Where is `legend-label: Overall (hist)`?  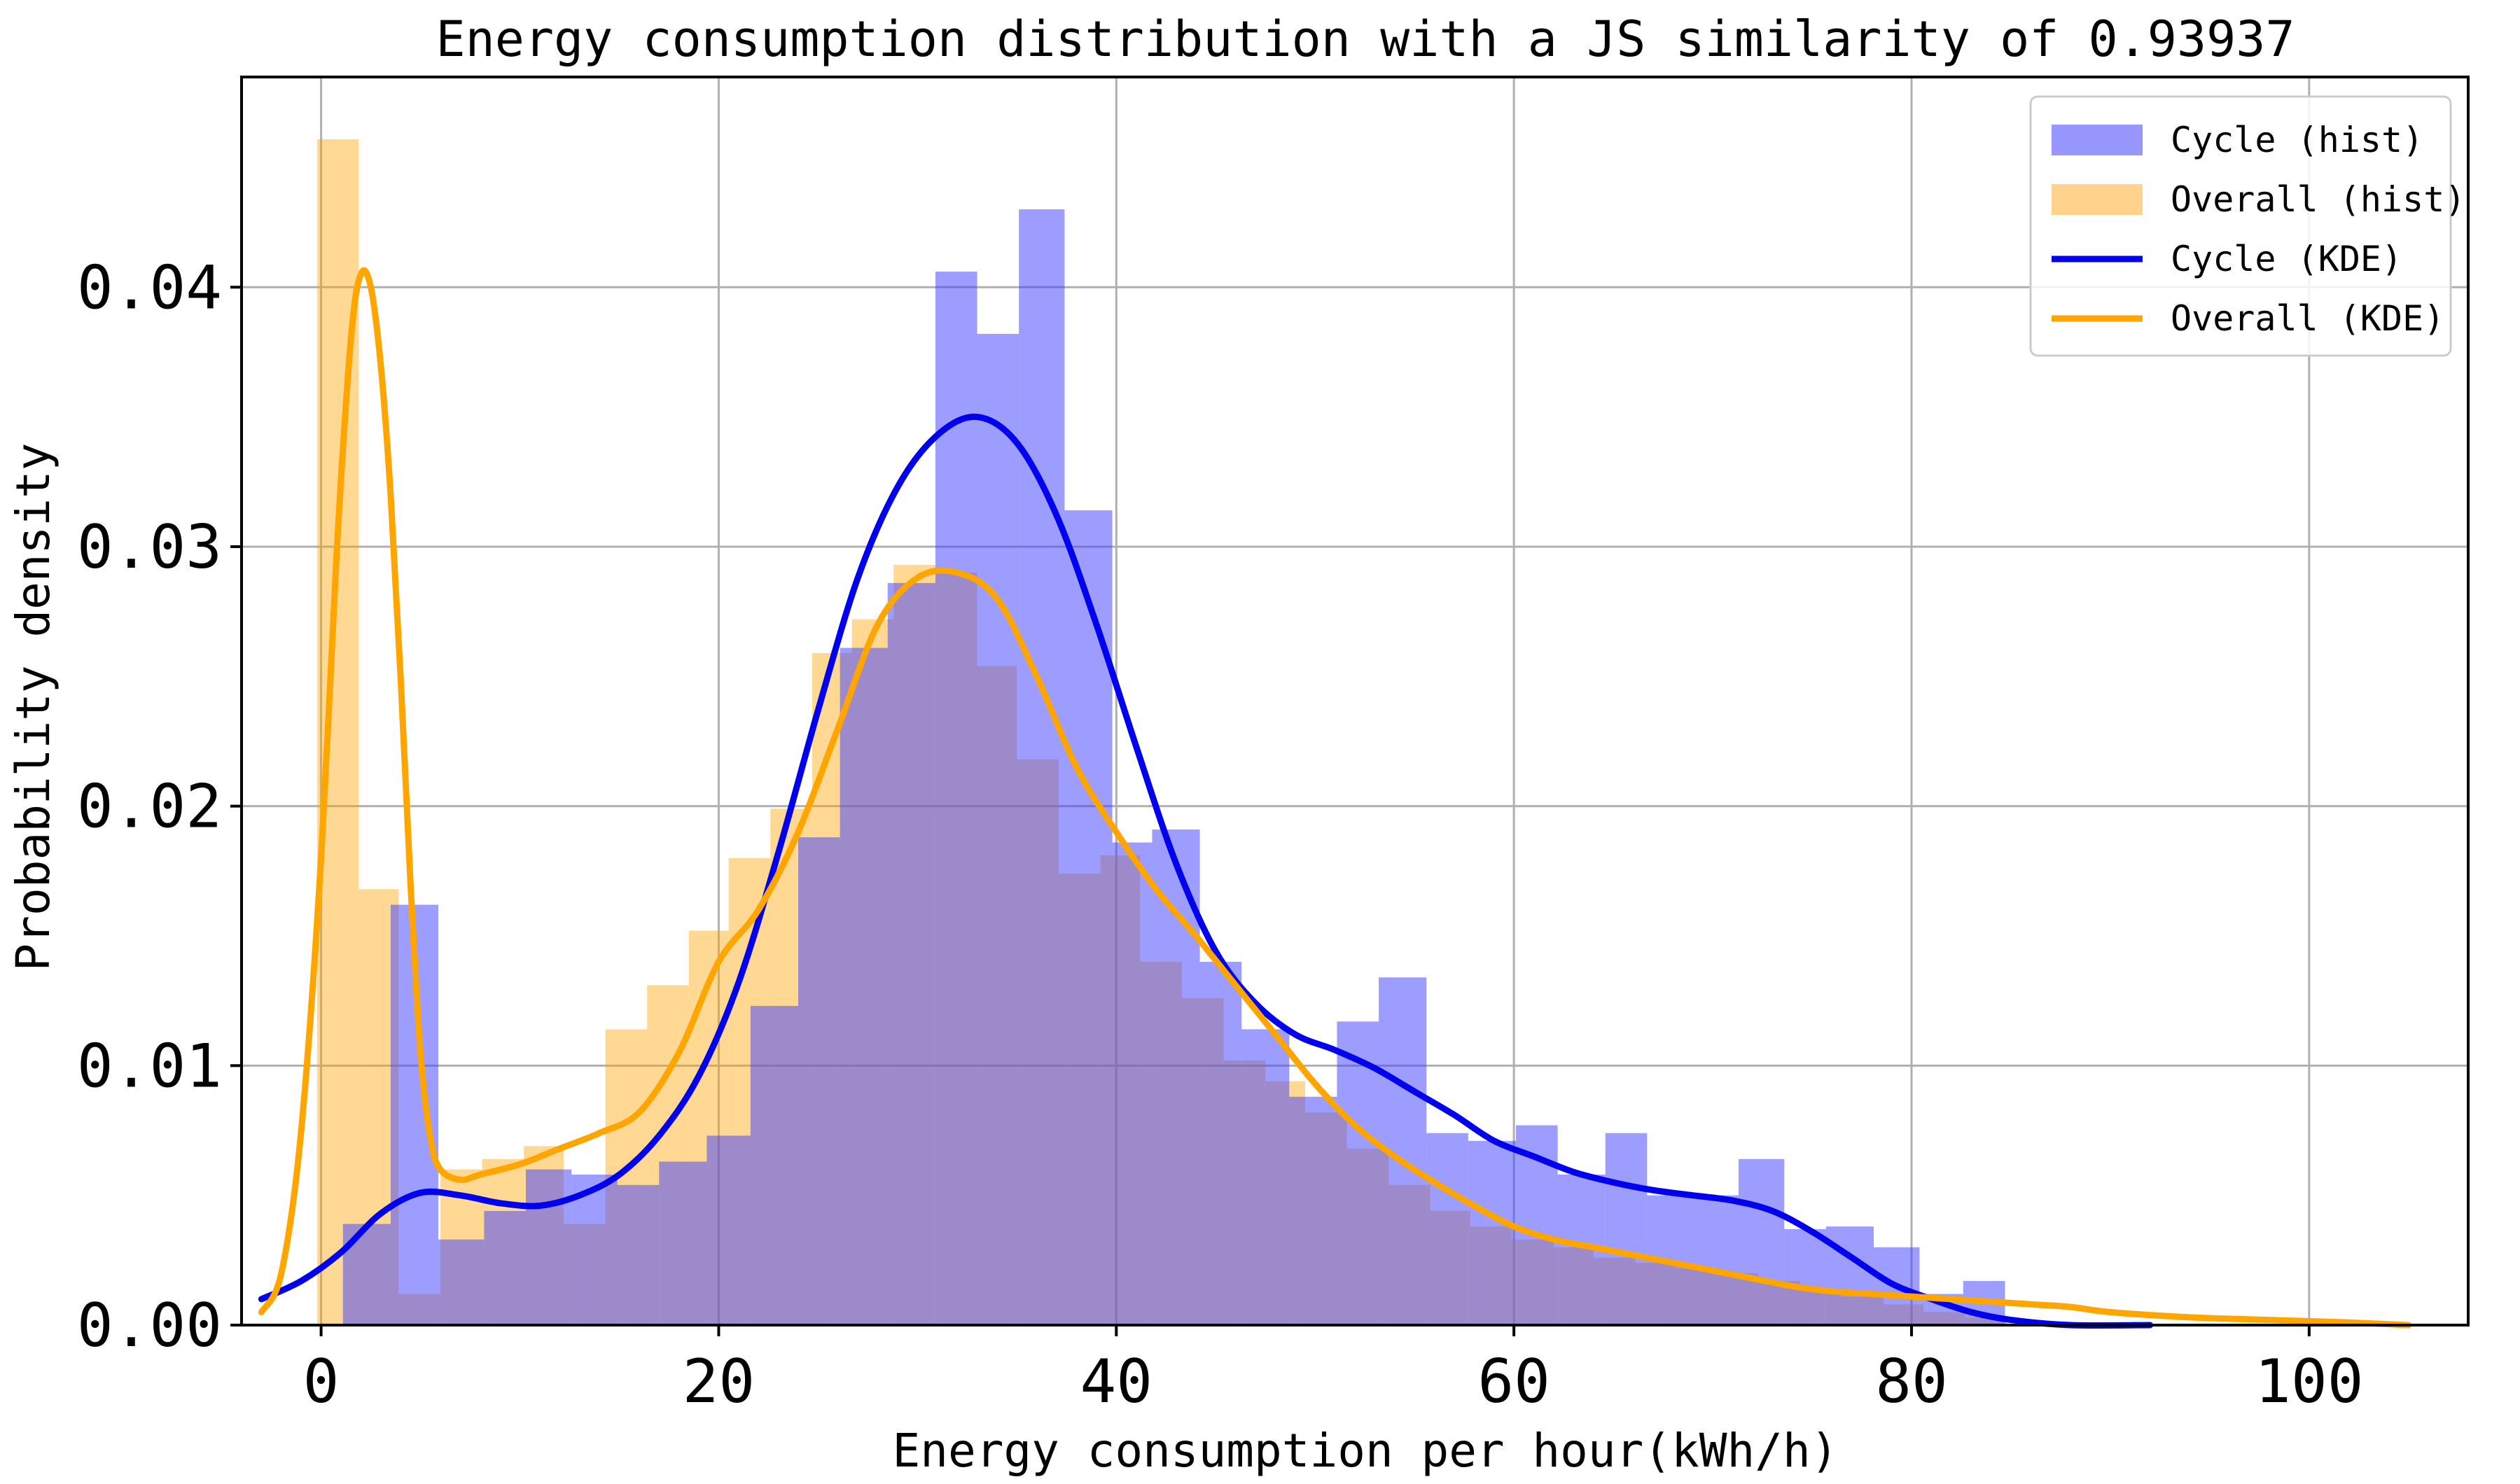 legend-label: Overall (hist) is located at coordinates (2318, 199).